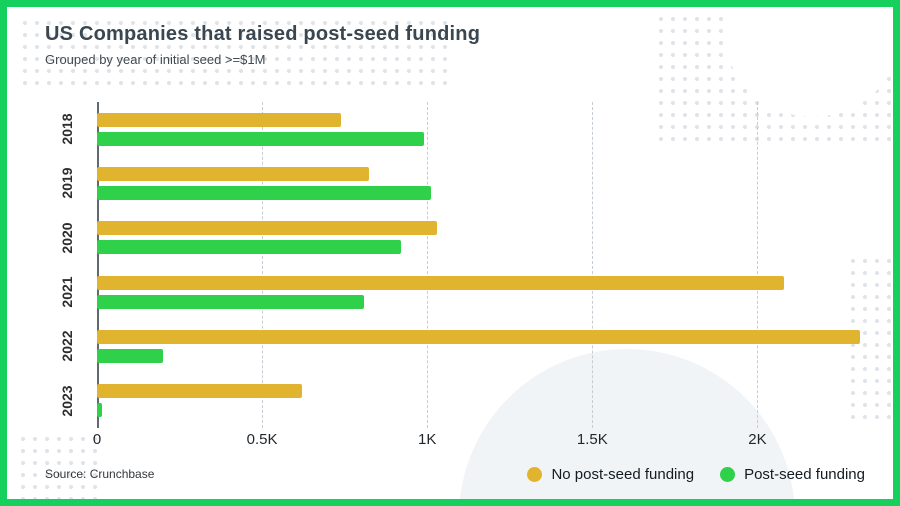 The height and width of the screenshot is (506, 900). Describe the element at coordinates (757, 439) in the screenshot. I see `x-tick-label: 2K` at that location.